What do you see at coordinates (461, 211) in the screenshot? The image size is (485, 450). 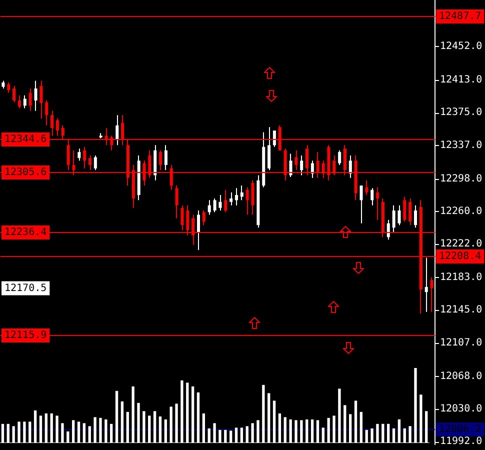 I see `y-tick-label: 12260.0` at bounding box center [461, 211].